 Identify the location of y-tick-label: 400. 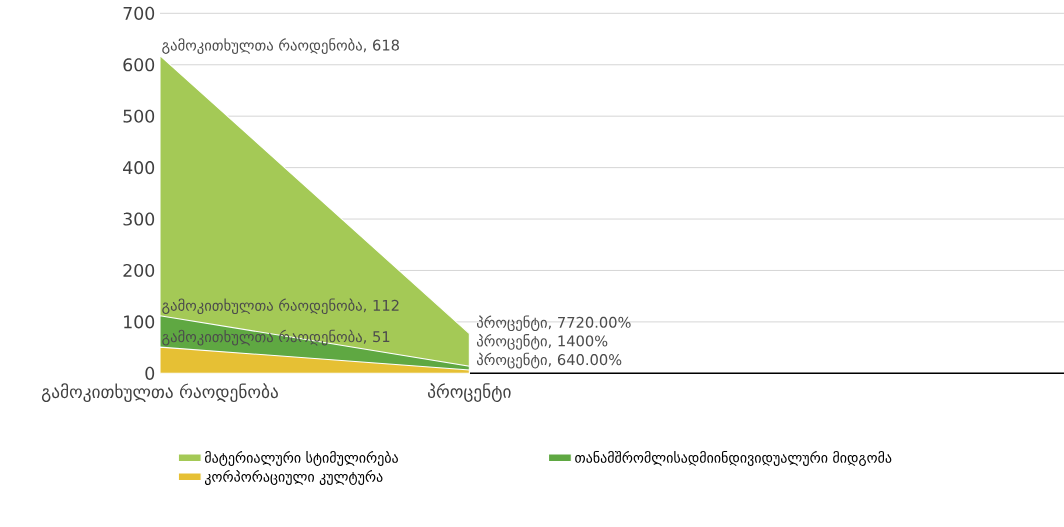
(139, 168).